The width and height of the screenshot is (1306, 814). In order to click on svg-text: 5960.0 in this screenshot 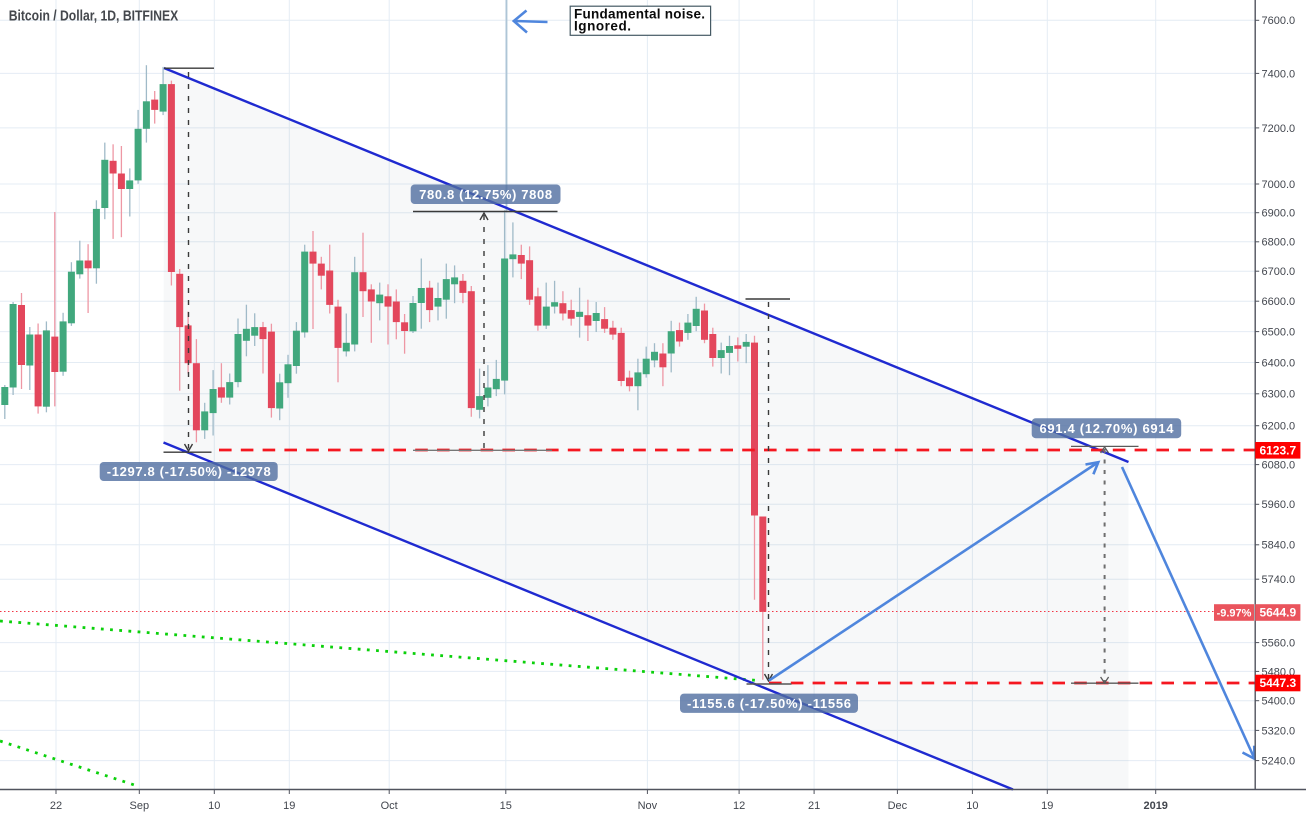, I will do `click(1279, 505)`.